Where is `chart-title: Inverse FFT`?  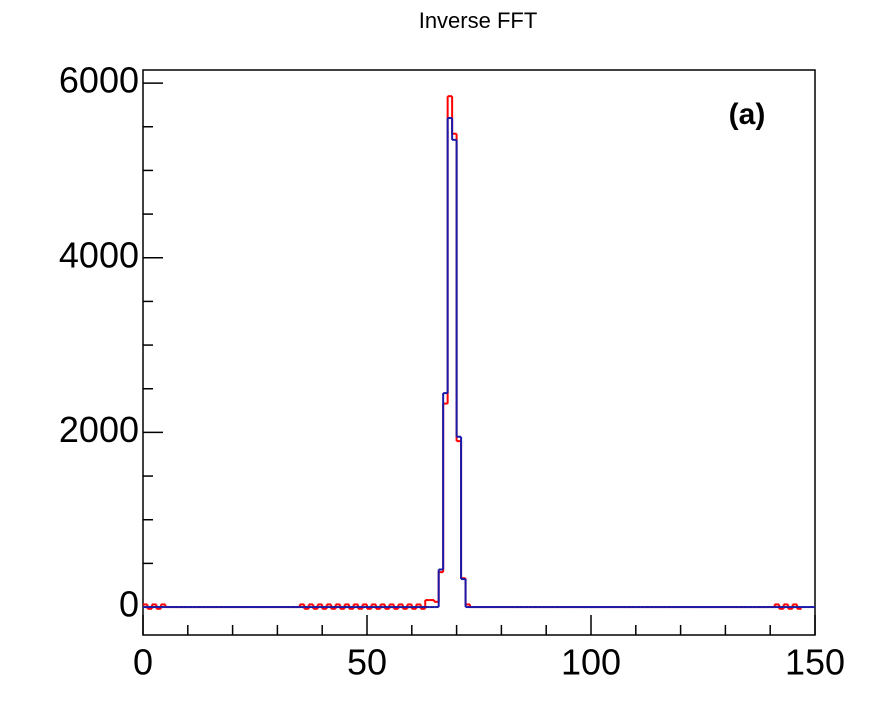 chart-title: Inverse FFT is located at coordinates (478, 20).